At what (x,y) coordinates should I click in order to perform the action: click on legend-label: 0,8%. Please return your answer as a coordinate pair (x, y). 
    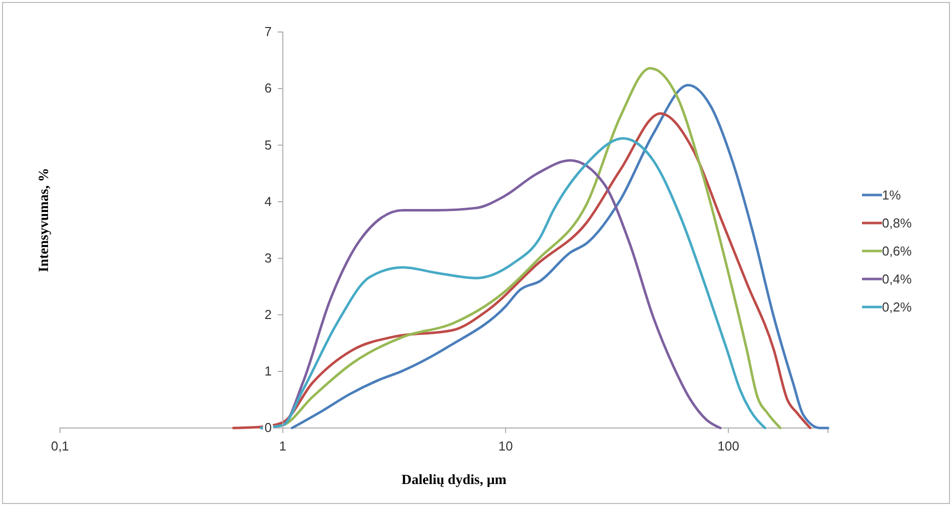
    Looking at the image, I should click on (897, 223).